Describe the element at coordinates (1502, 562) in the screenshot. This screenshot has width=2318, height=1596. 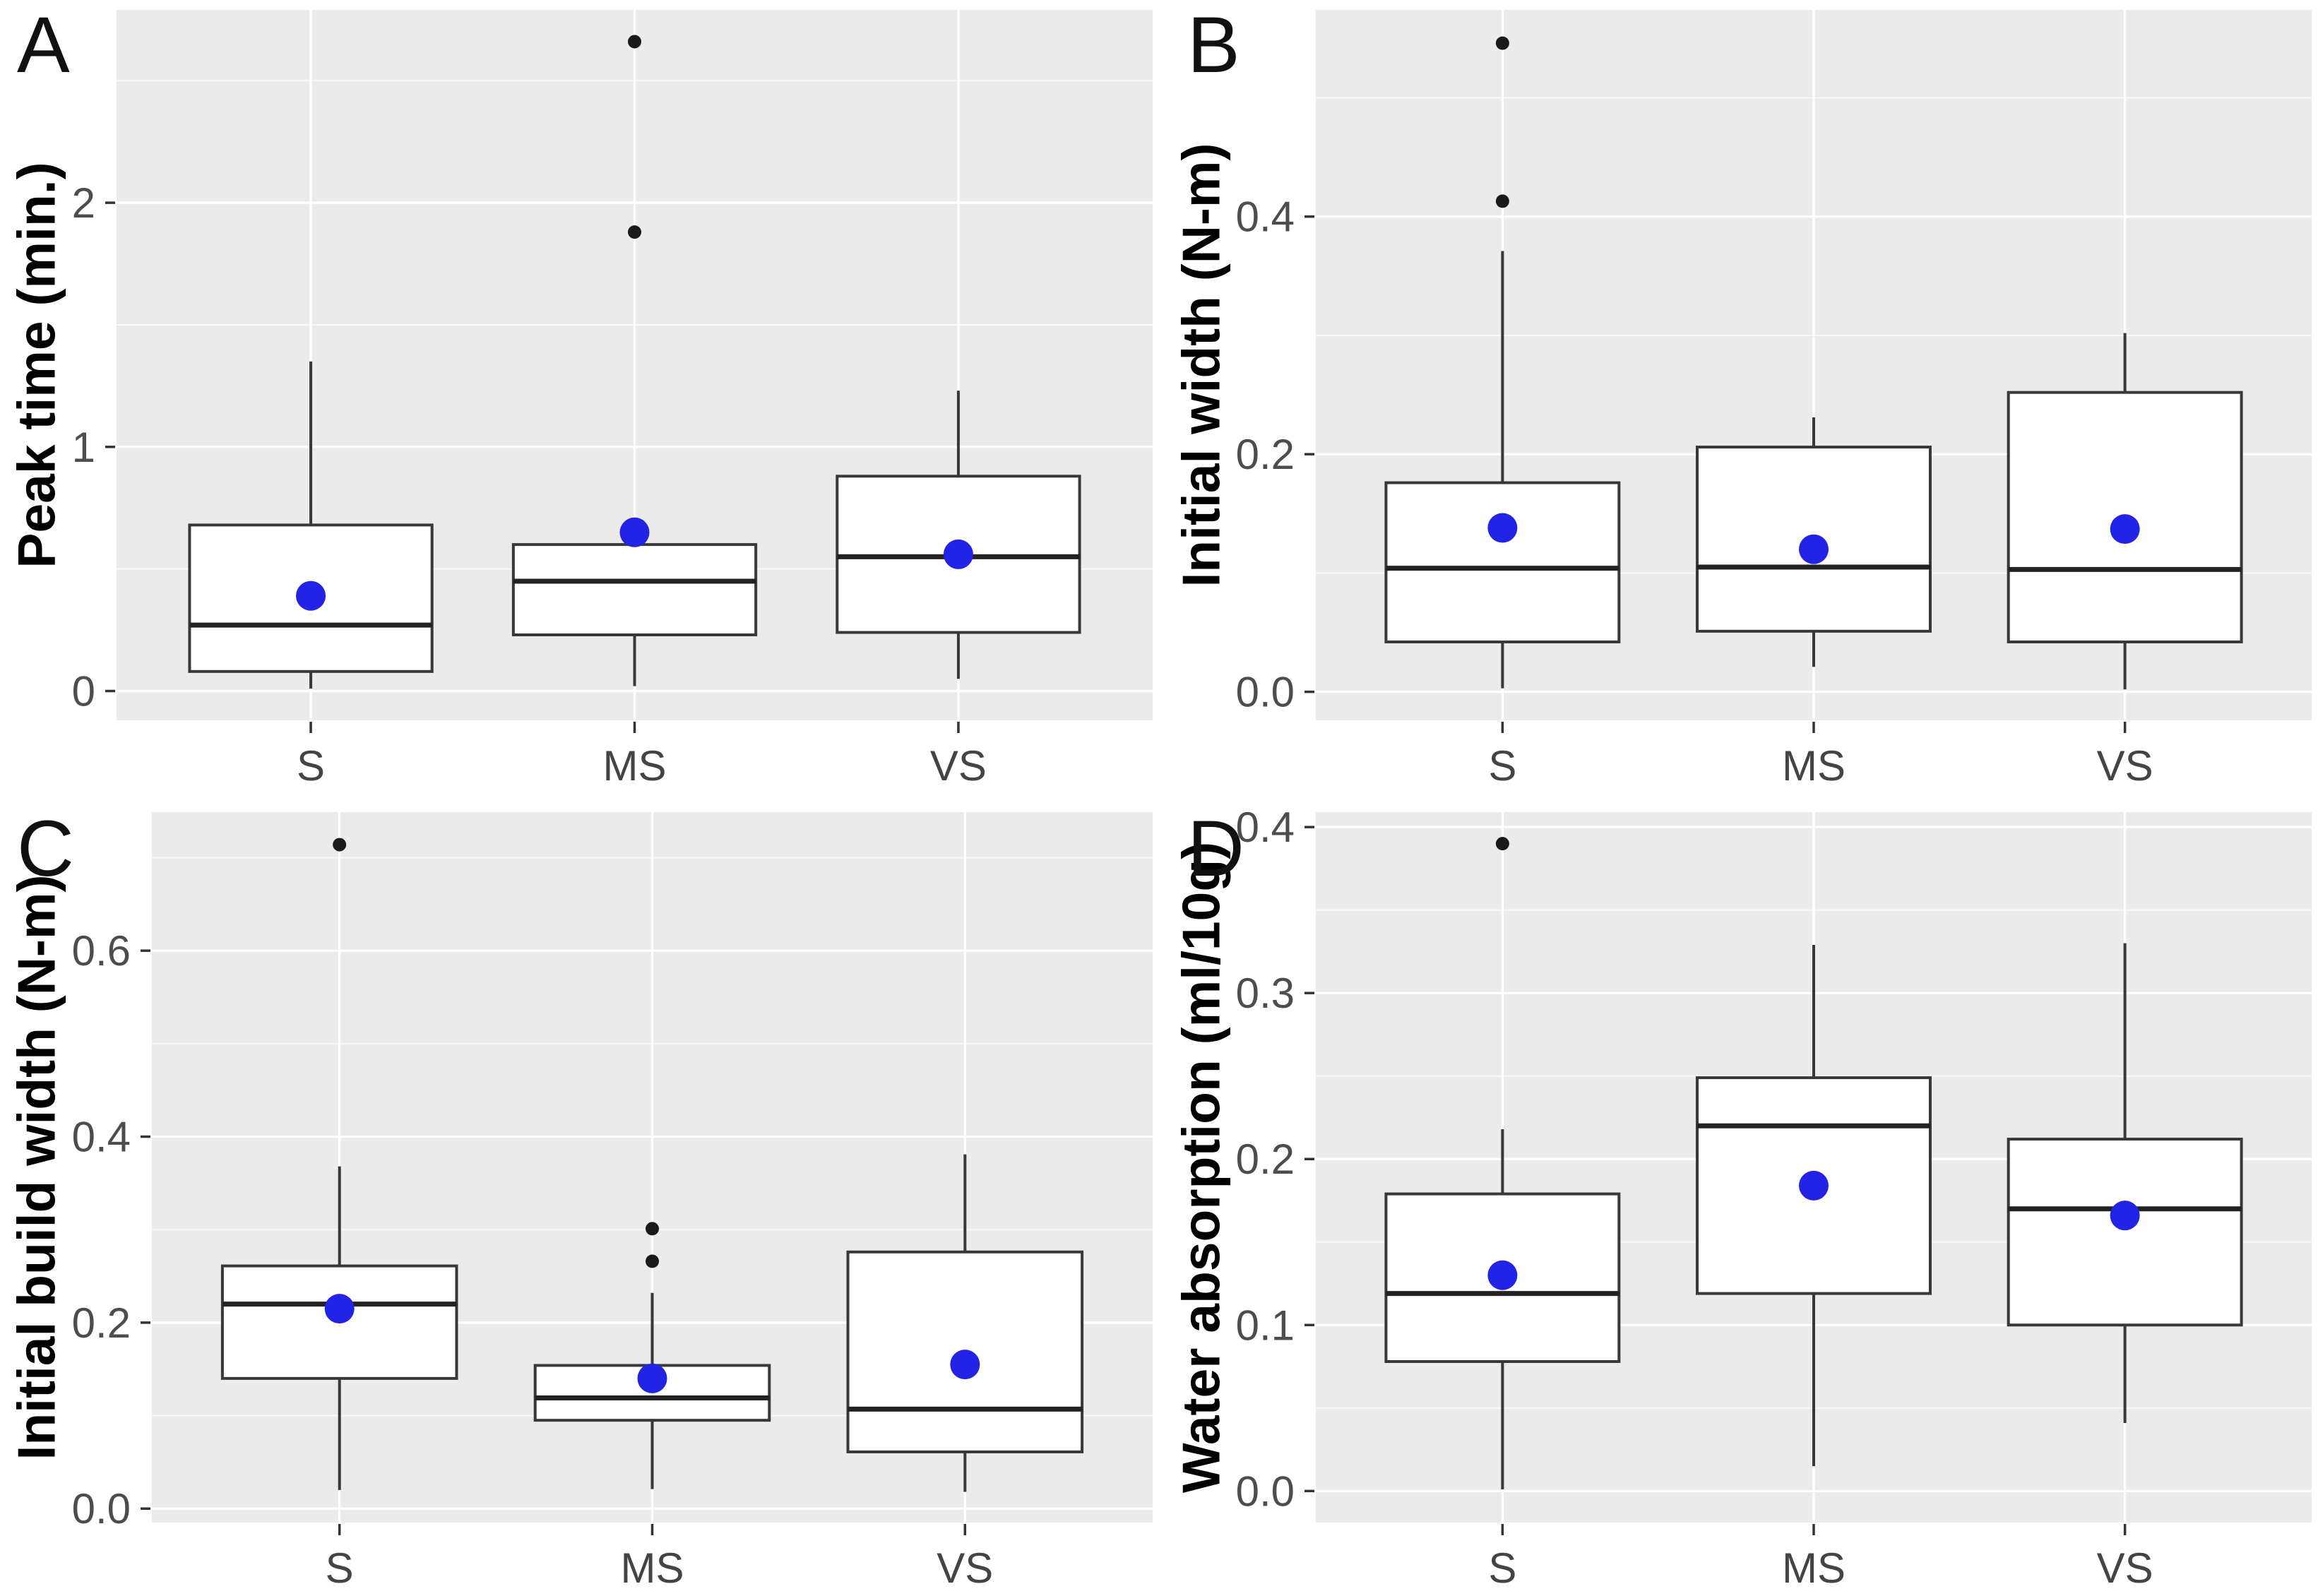
I see `box-S` at that location.